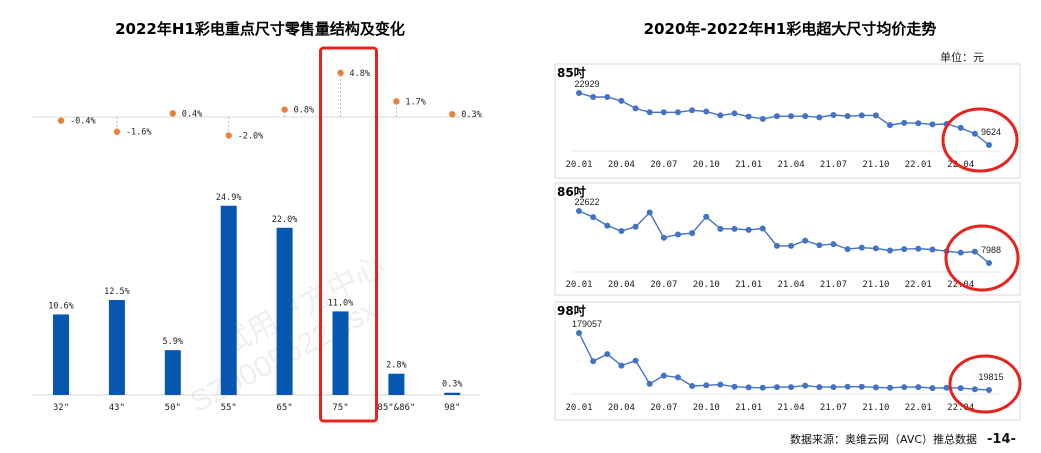 This screenshot has height=453, width=1041. What do you see at coordinates (61, 306) in the screenshot?
I see `bar-value-label: 10.6%` at bounding box center [61, 306].